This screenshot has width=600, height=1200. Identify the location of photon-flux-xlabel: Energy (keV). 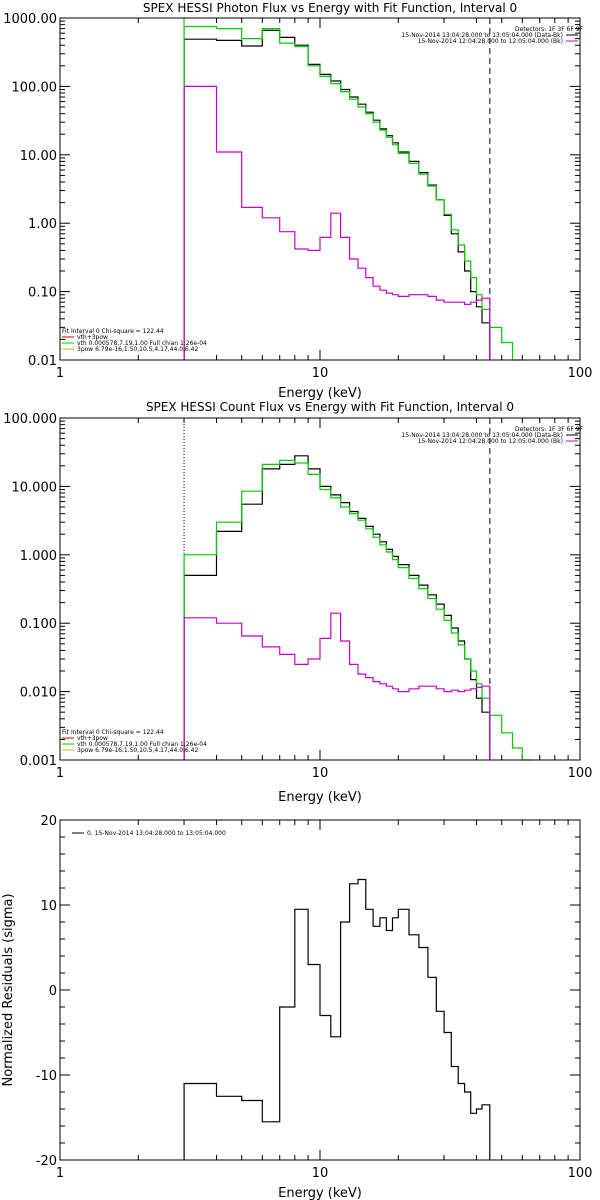
(320, 393).